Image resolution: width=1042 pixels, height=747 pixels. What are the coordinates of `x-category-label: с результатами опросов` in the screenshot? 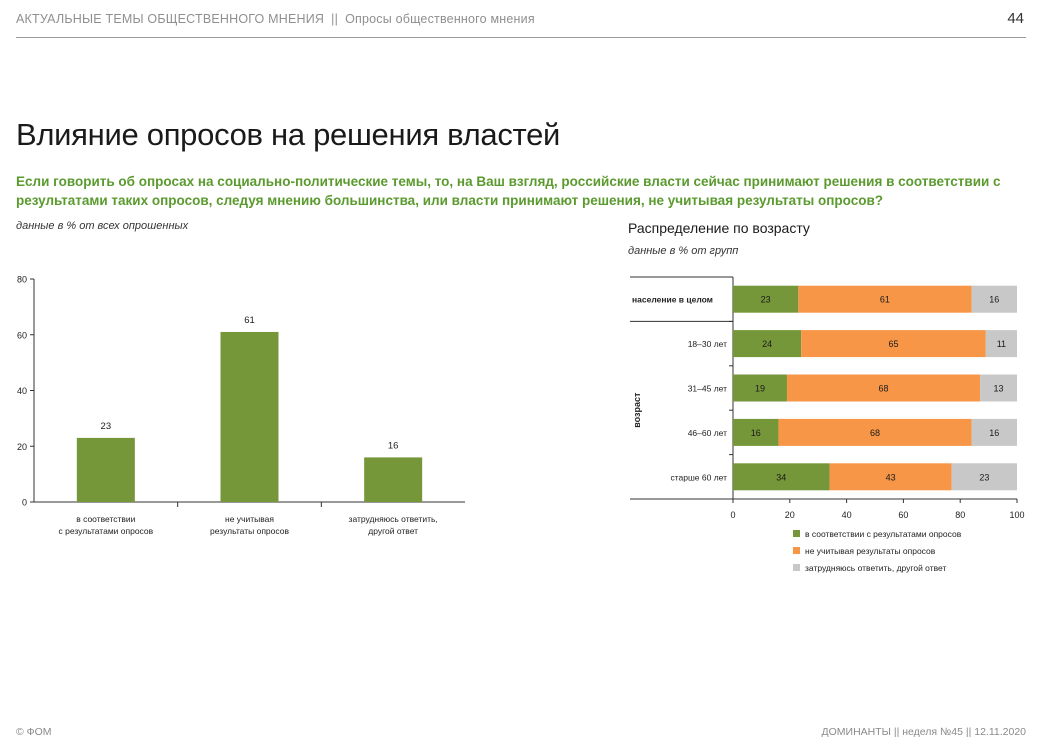 It's located at (105, 531).